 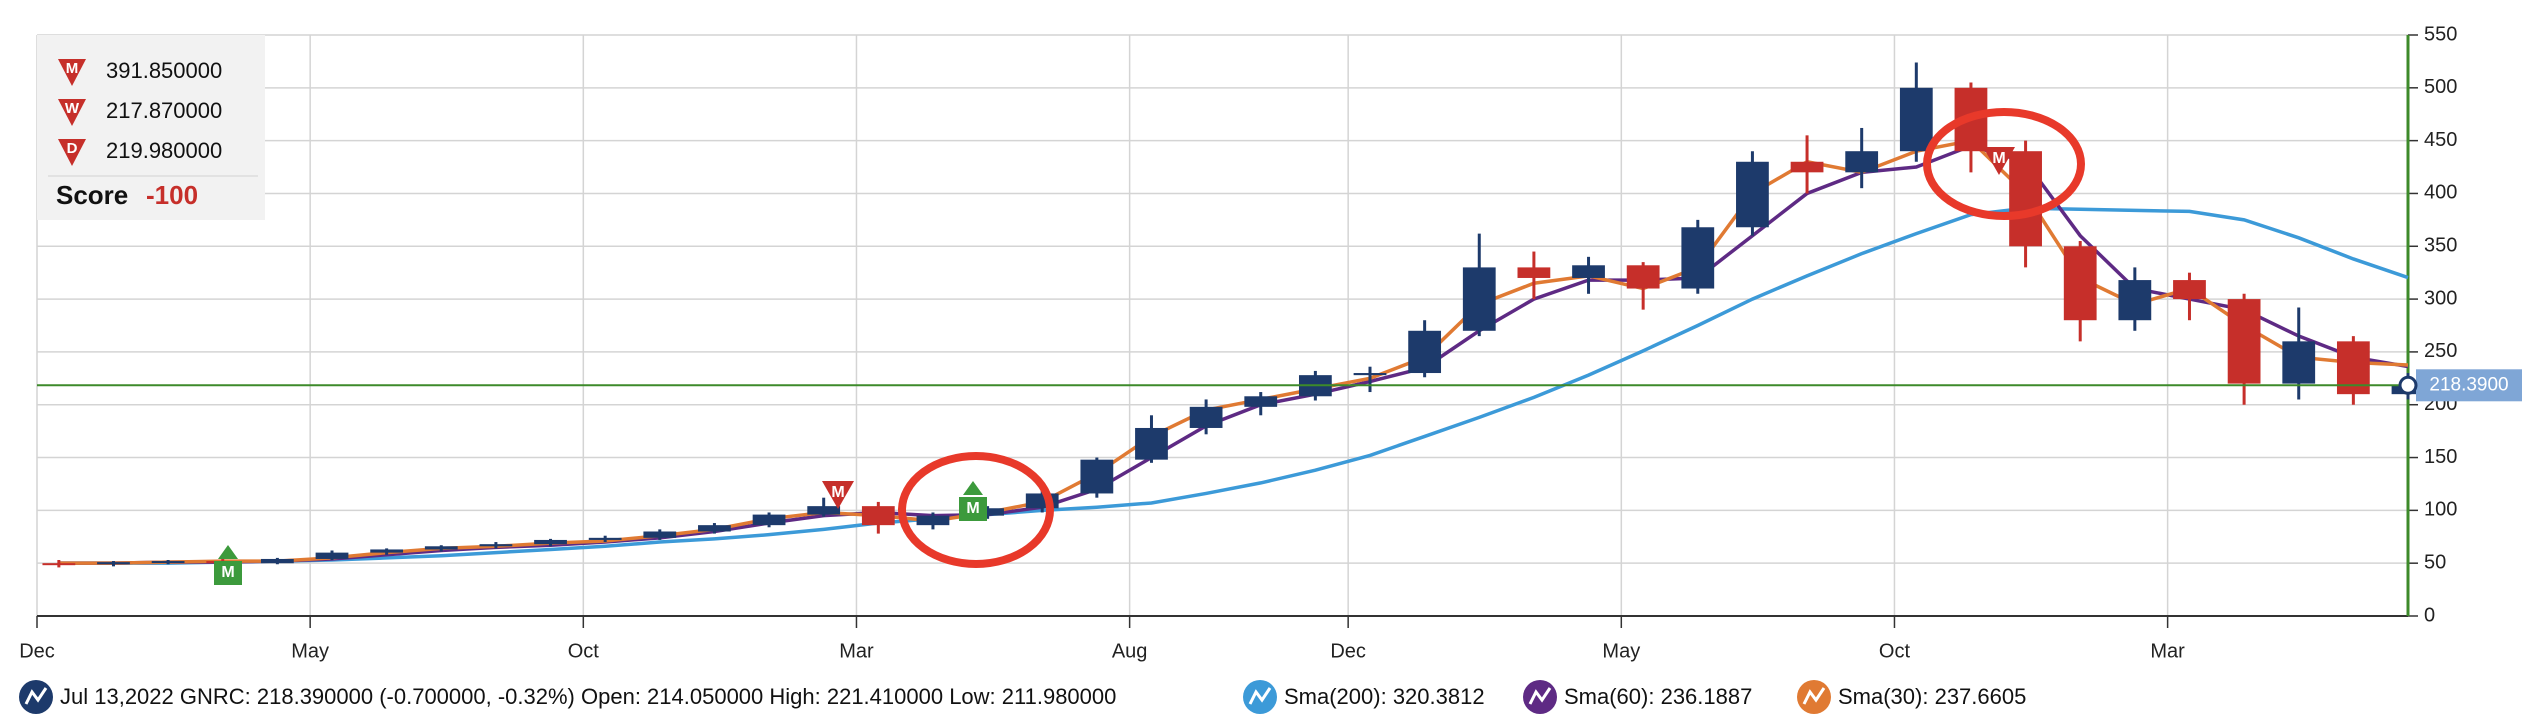 I want to click on y-tick-label: 300, so click(x=2440, y=298).